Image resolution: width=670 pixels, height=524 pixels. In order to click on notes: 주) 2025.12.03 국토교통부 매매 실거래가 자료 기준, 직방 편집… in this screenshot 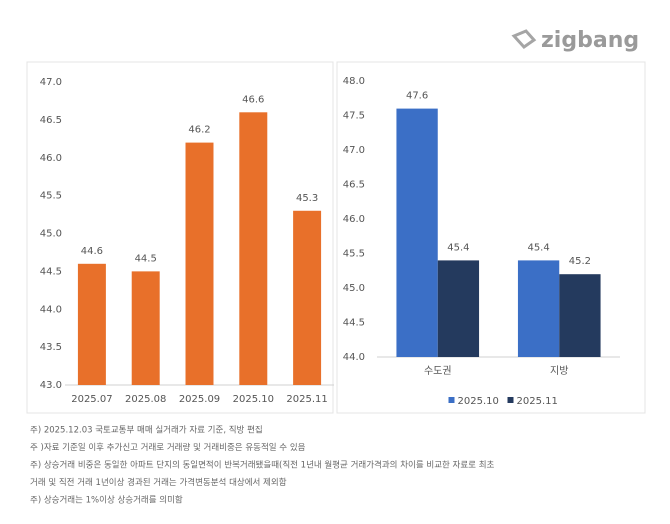, I will do `click(262, 465)`.